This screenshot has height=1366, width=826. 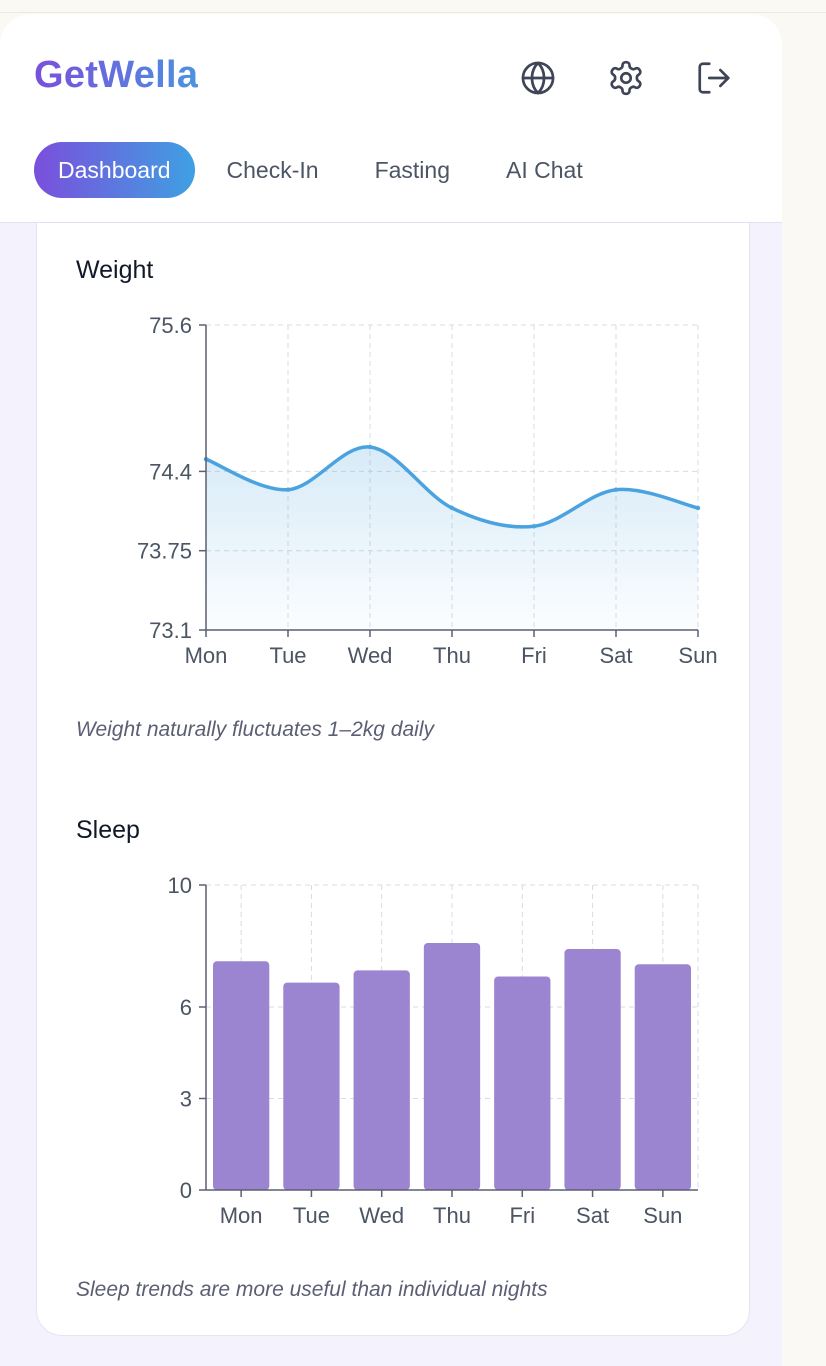 What do you see at coordinates (255, 729) in the screenshot?
I see `weight-note: Weight naturally fluctuates 1–2kg daily` at bounding box center [255, 729].